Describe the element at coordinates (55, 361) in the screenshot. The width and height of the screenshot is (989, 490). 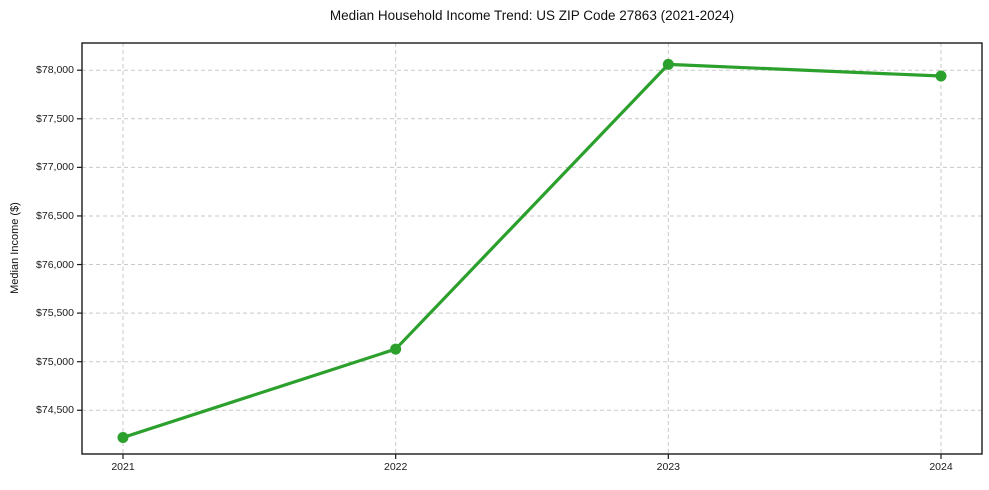
I see `y-tick-label: $75,000` at that location.